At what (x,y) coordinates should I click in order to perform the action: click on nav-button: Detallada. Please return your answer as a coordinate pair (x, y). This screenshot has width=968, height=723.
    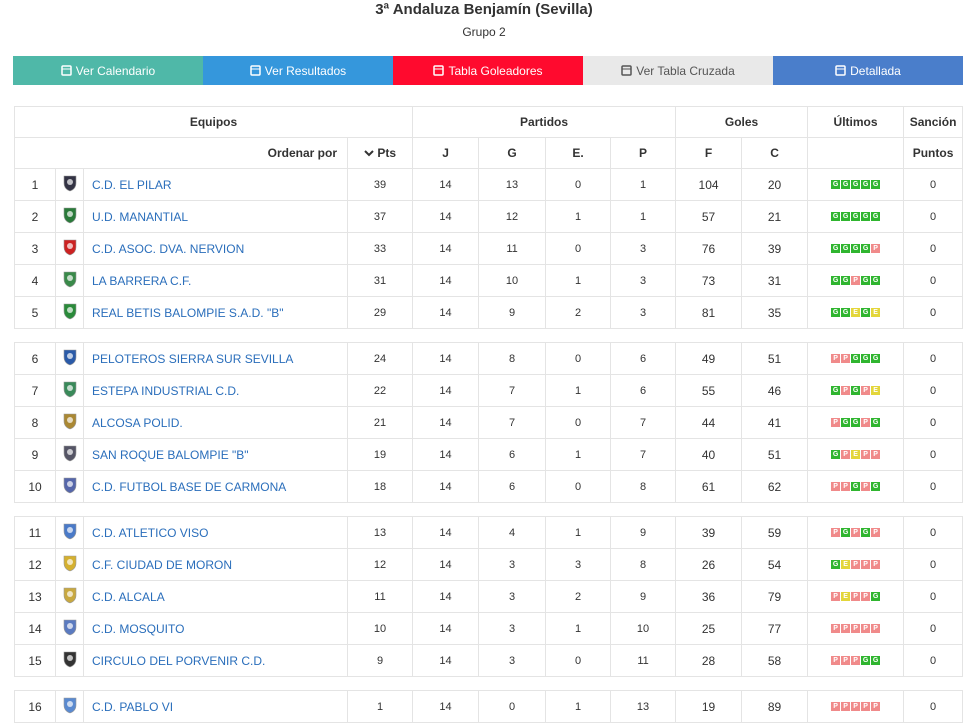
    Looking at the image, I should click on (868, 70).